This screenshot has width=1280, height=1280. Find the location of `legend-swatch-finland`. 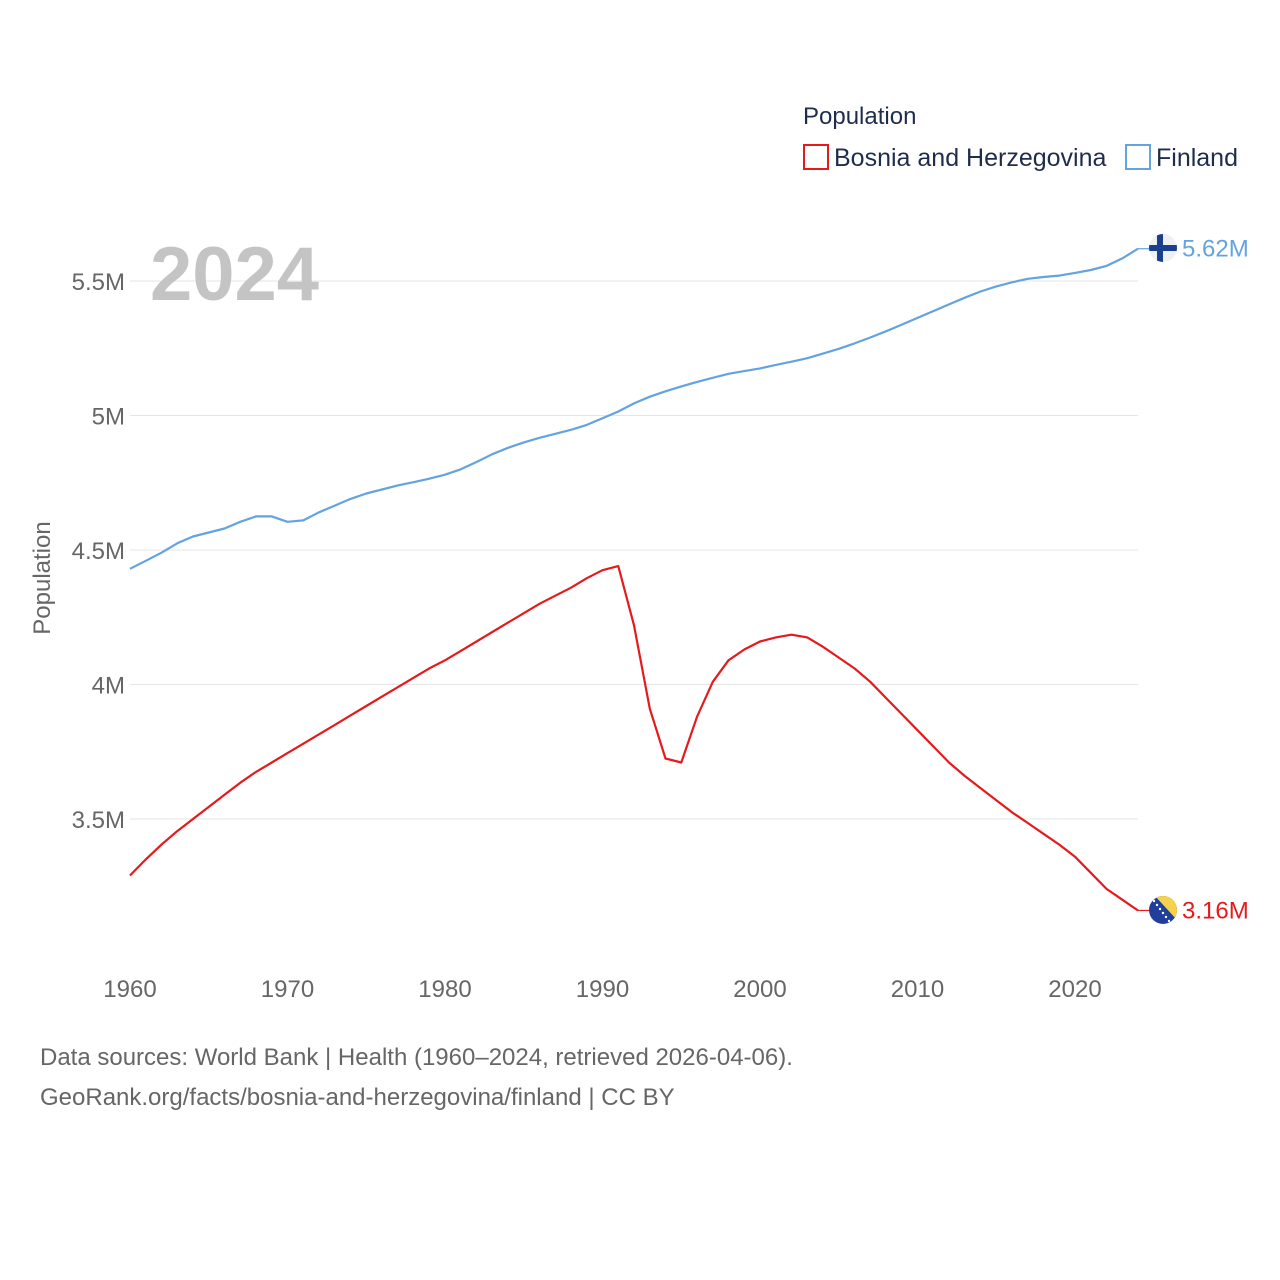

legend-swatch-finland is located at coordinates (1138, 157).